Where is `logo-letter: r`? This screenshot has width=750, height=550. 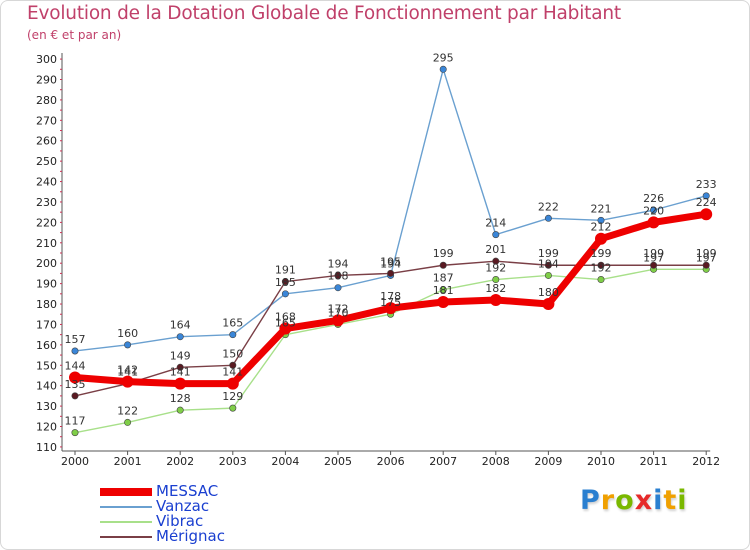 logo-letter: r is located at coordinates (608, 500).